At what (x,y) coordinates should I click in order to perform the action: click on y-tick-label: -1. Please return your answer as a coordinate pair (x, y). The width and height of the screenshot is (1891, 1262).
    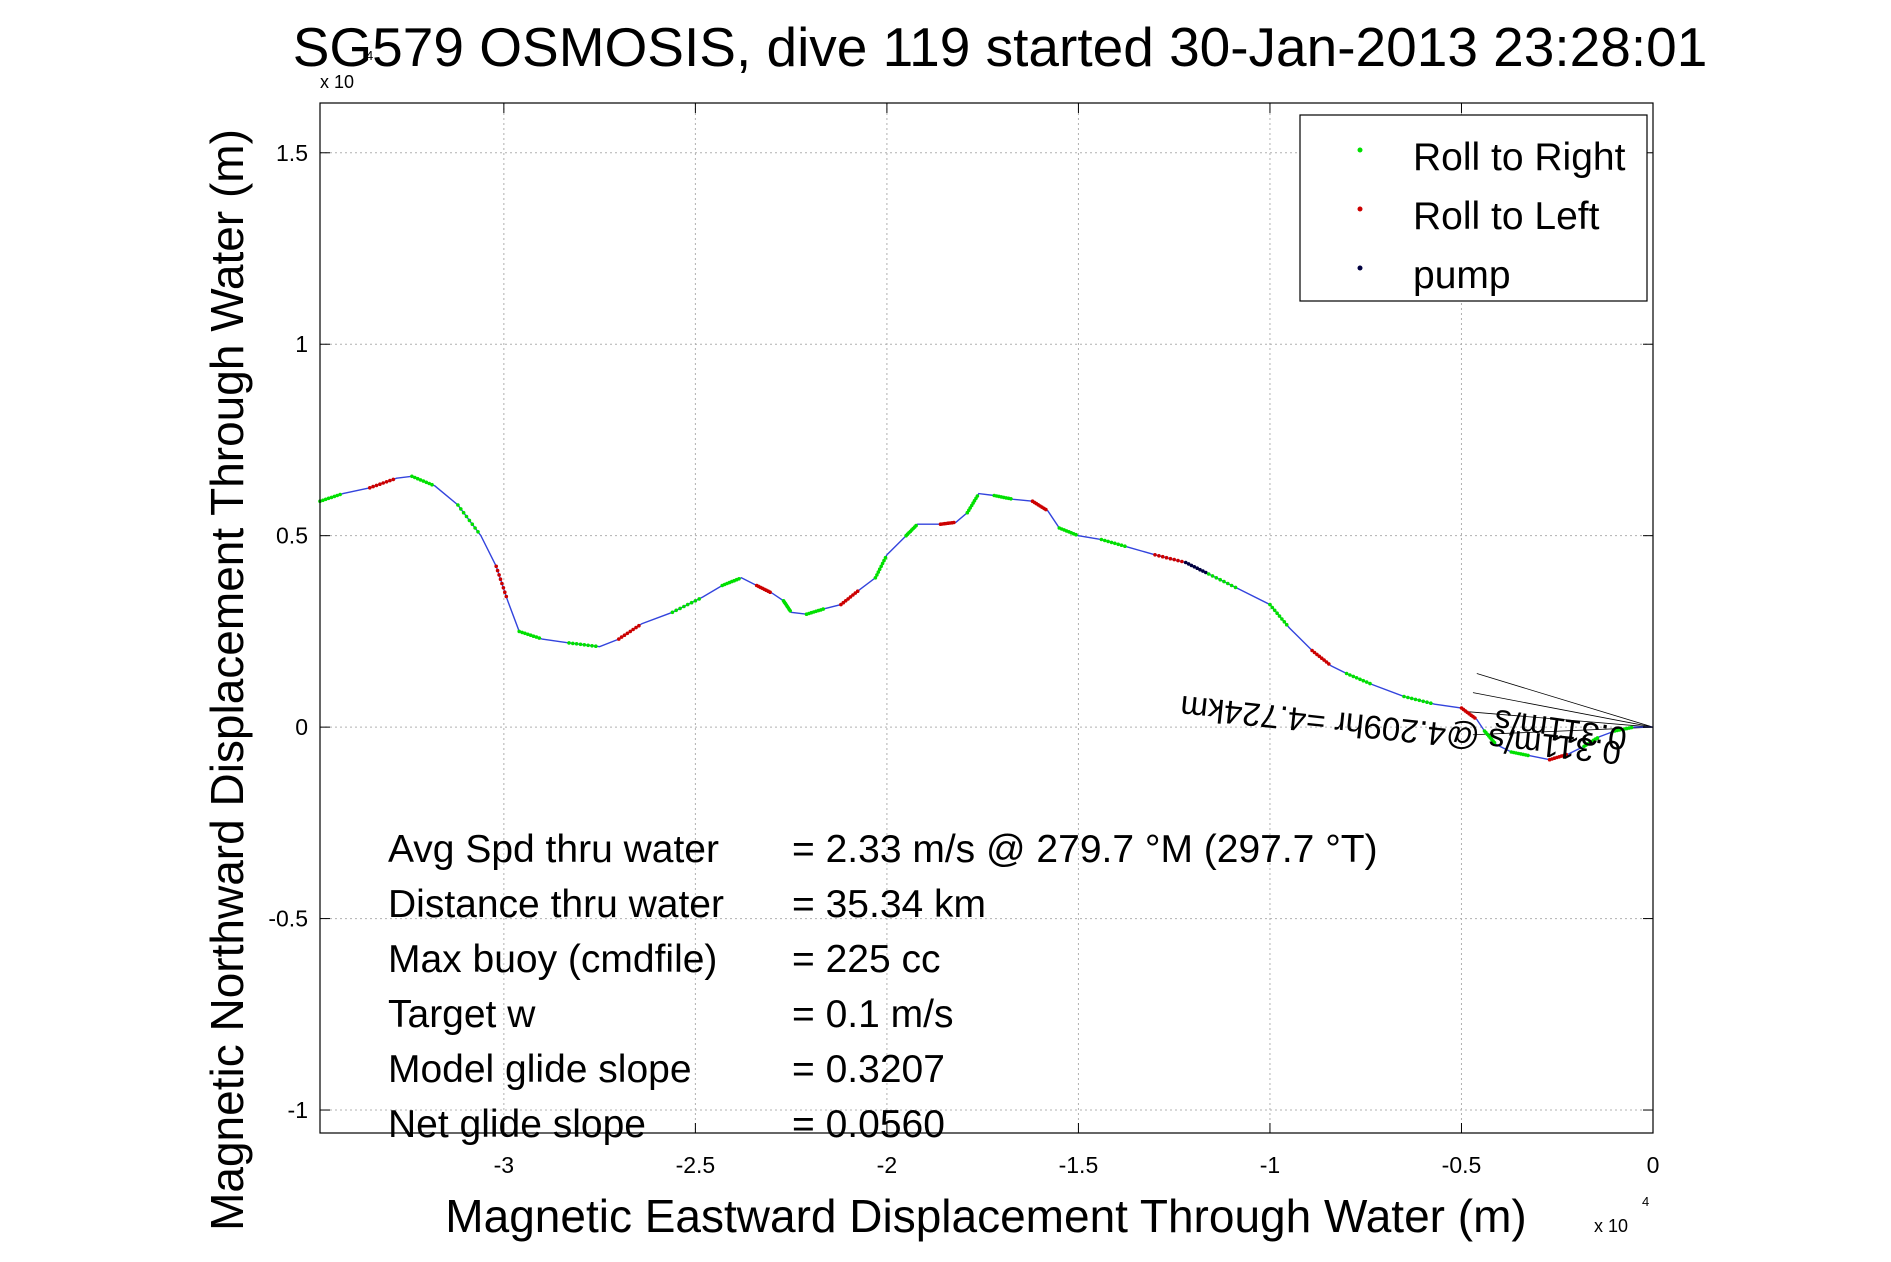
    Looking at the image, I should click on (298, 1110).